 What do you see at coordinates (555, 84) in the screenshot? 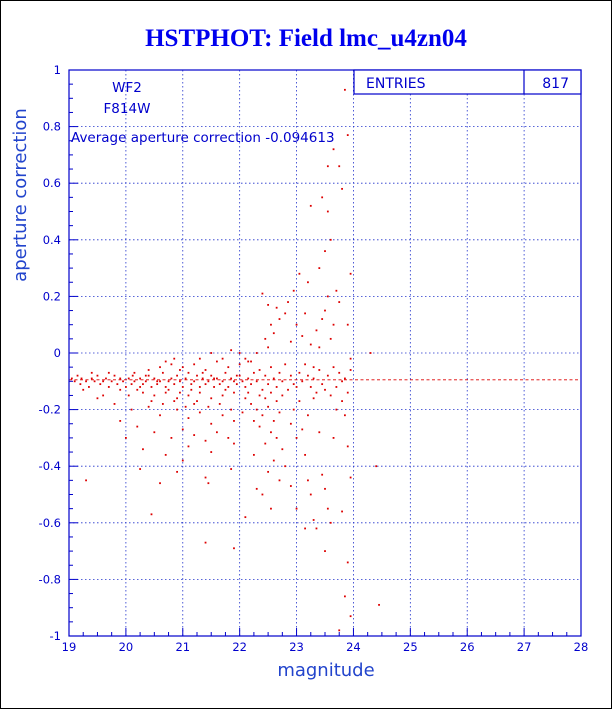
I see `stats-box-value: 817` at bounding box center [555, 84].